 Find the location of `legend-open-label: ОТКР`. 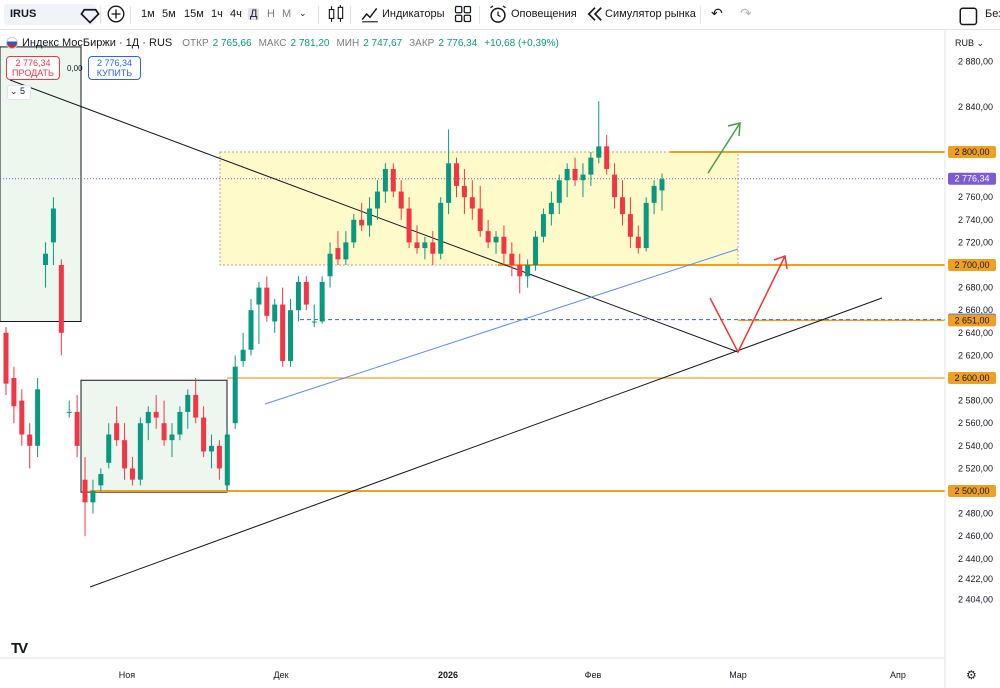

legend-open-label: ОТКР is located at coordinates (195, 43).